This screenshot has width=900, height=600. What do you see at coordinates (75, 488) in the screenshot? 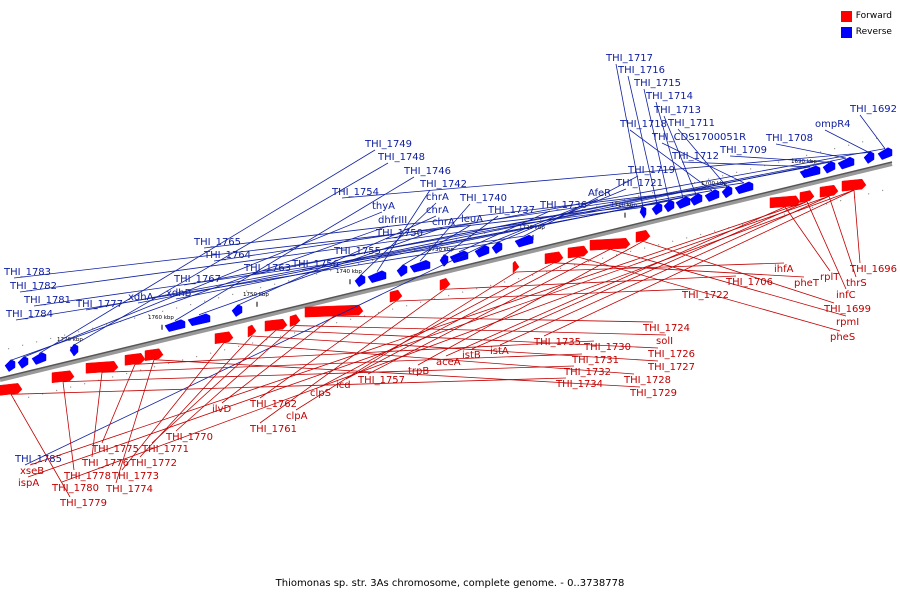
I see `forward-gene-label: THI_1780` at bounding box center [75, 488].